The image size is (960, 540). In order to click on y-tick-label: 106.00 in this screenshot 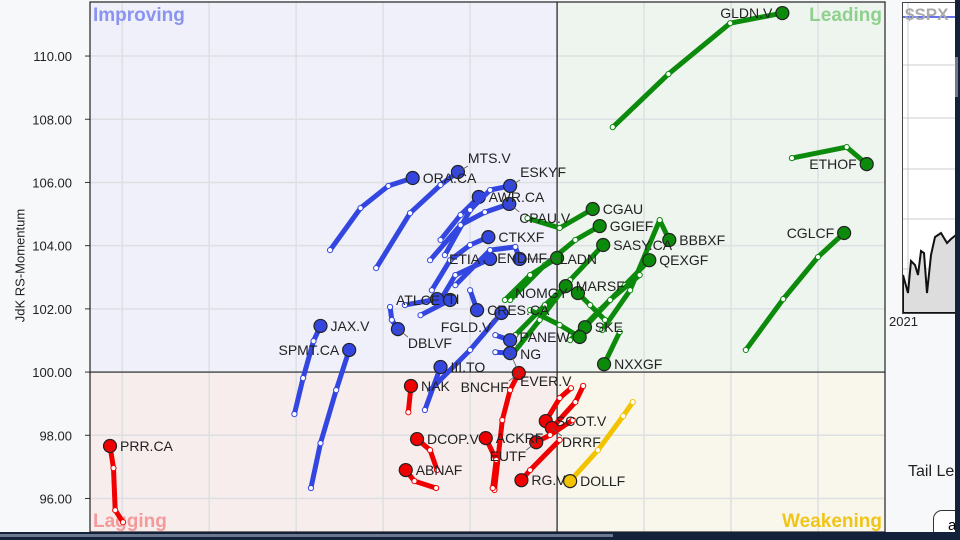, I will do `click(52, 182)`.